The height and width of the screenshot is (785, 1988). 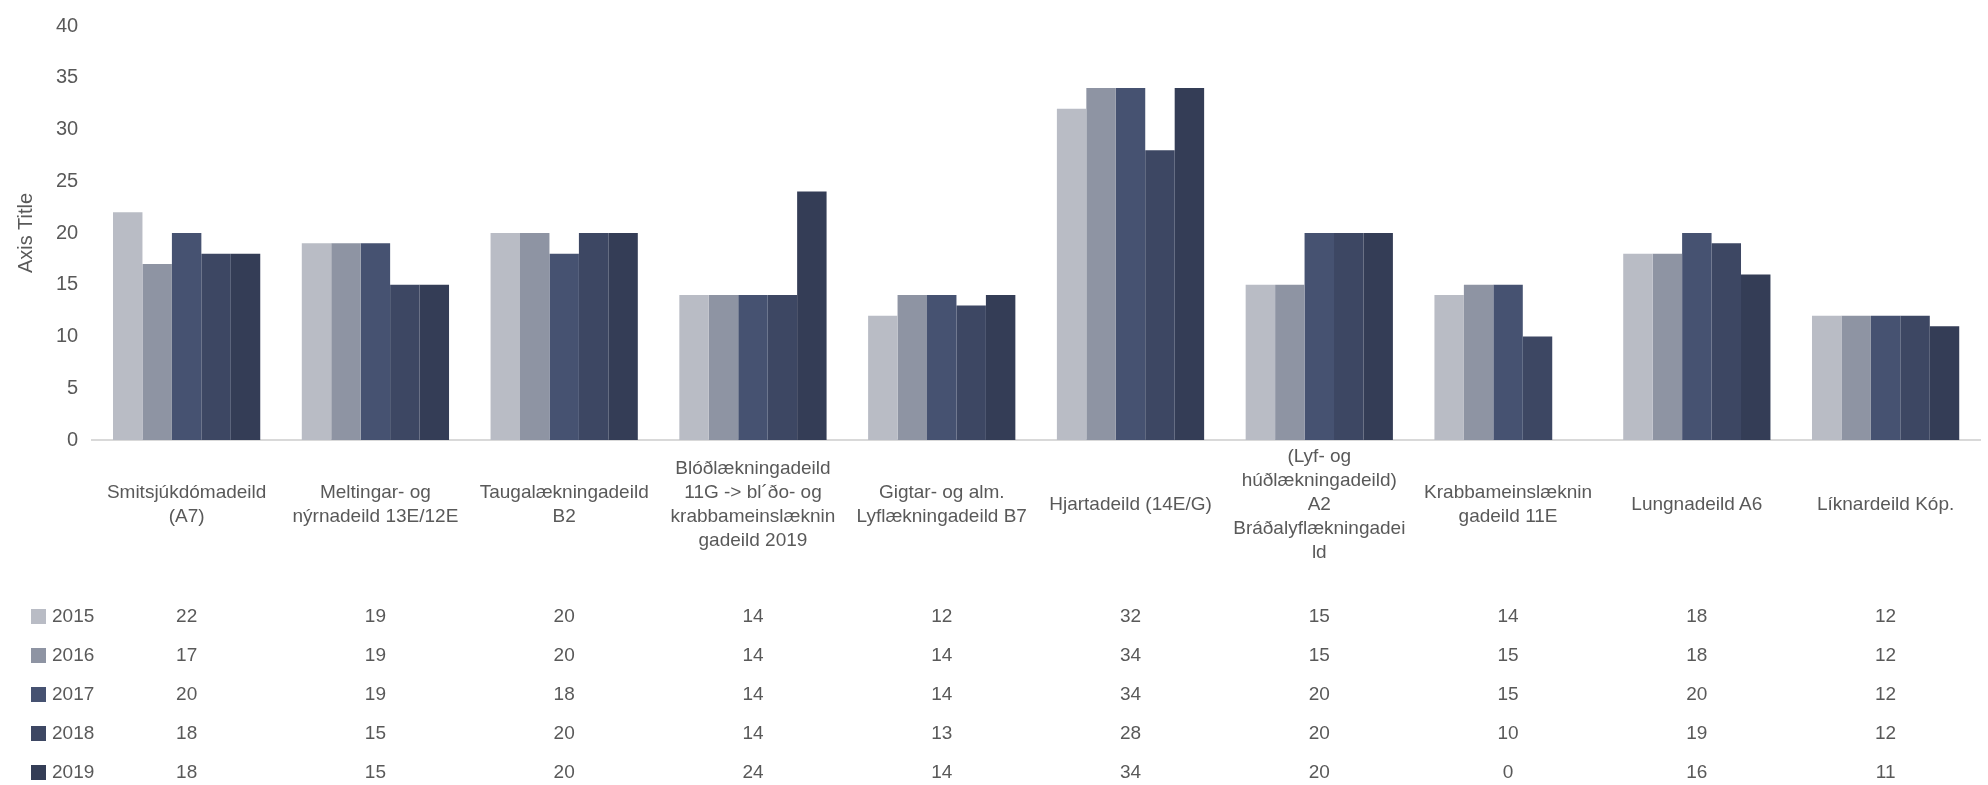 What do you see at coordinates (73, 438) in the screenshot?
I see `y-tick-label: 0` at bounding box center [73, 438].